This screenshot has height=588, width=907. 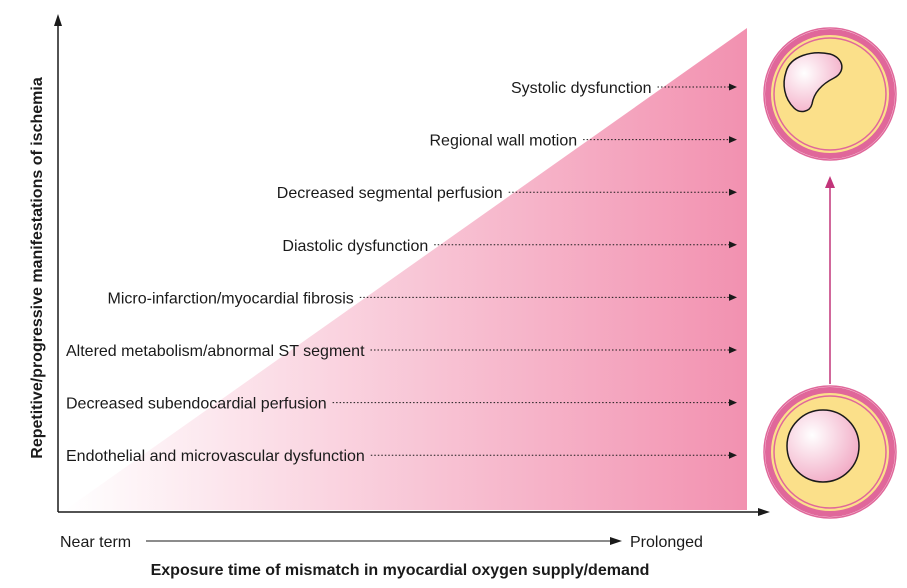 What do you see at coordinates (504, 141) in the screenshot?
I see `manifestation-label: Regional wall motion` at bounding box center [504, 141].